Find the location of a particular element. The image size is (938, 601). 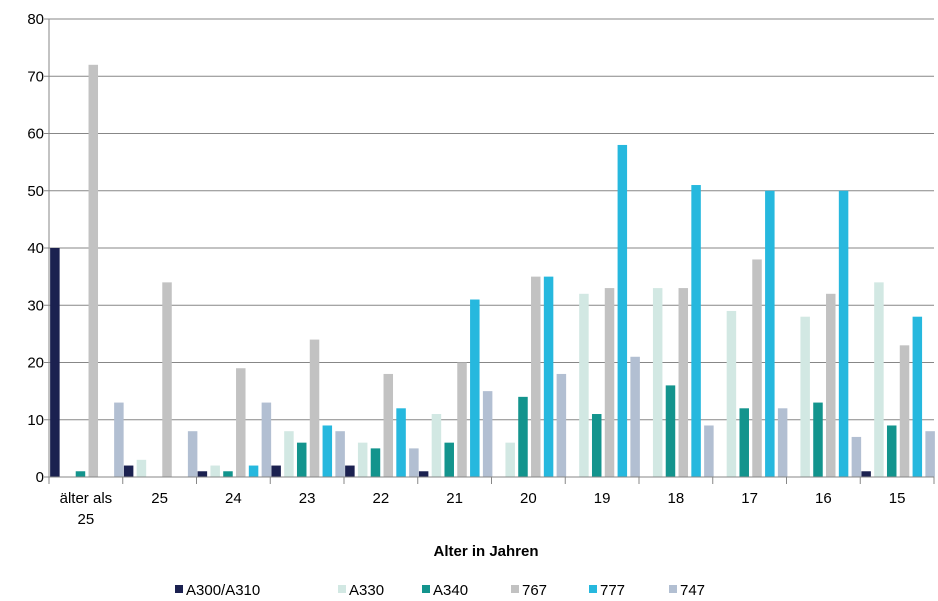

x-tick-label: 23 is located at coordinates (307, 498).